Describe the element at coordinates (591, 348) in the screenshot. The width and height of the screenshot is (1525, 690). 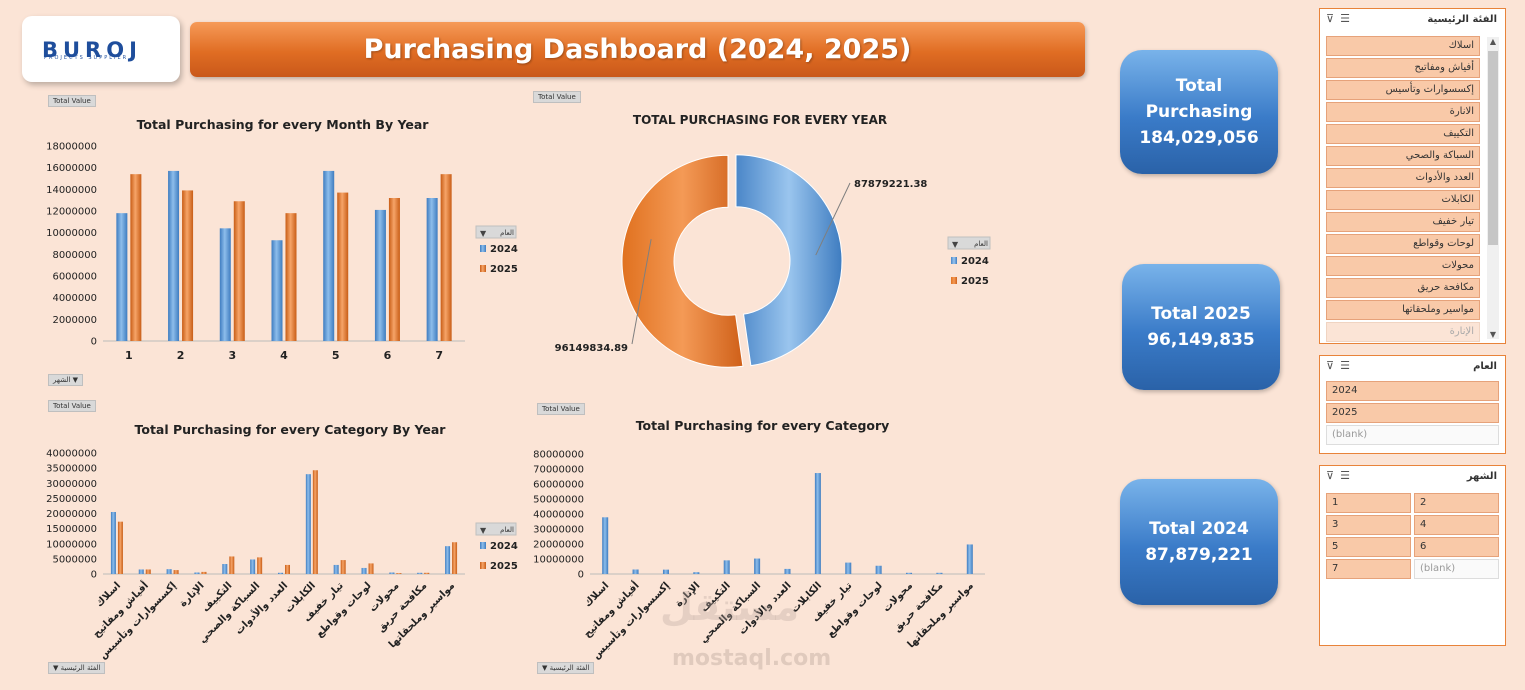
I see `data-label-2025: 96149834.89` at that location.